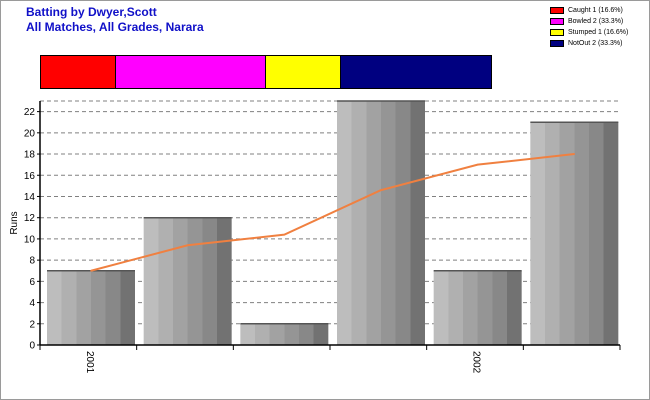  I want to click on y-axis-label: Runs, so click(14, 222).